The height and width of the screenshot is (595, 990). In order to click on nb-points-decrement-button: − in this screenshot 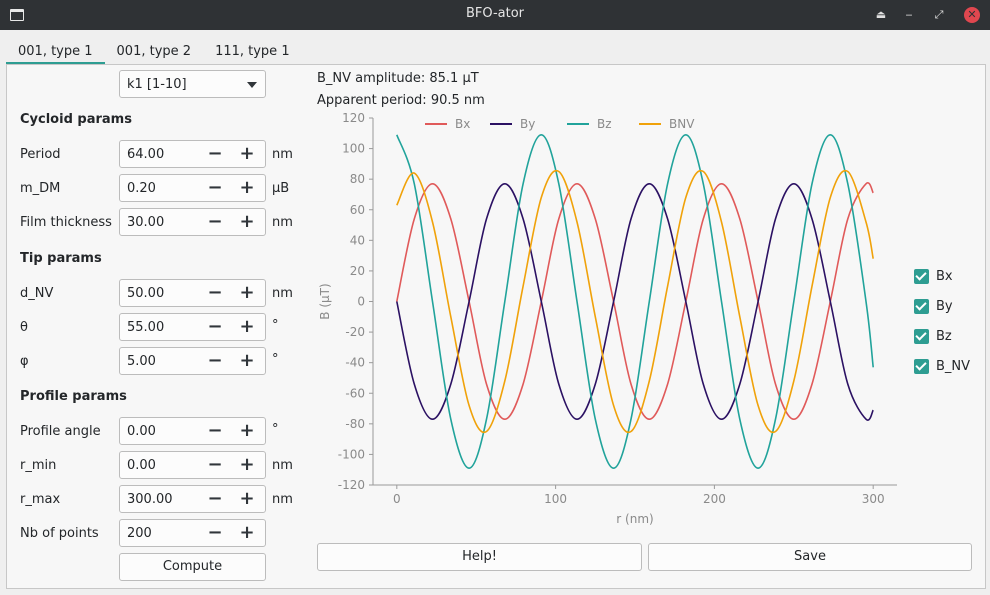, I will do `click(215, 532)`.